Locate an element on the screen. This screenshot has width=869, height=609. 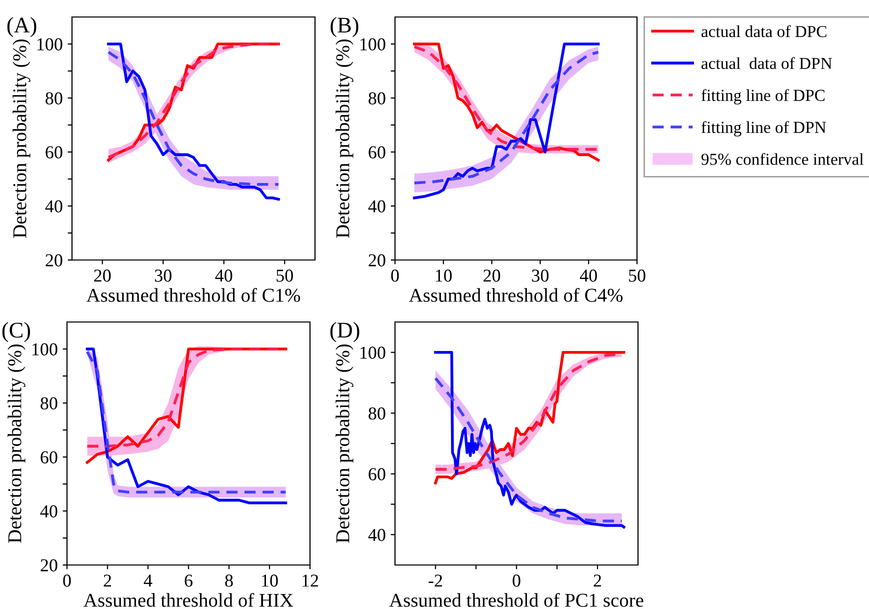
text: (C) is located at coordinates (16, 332).